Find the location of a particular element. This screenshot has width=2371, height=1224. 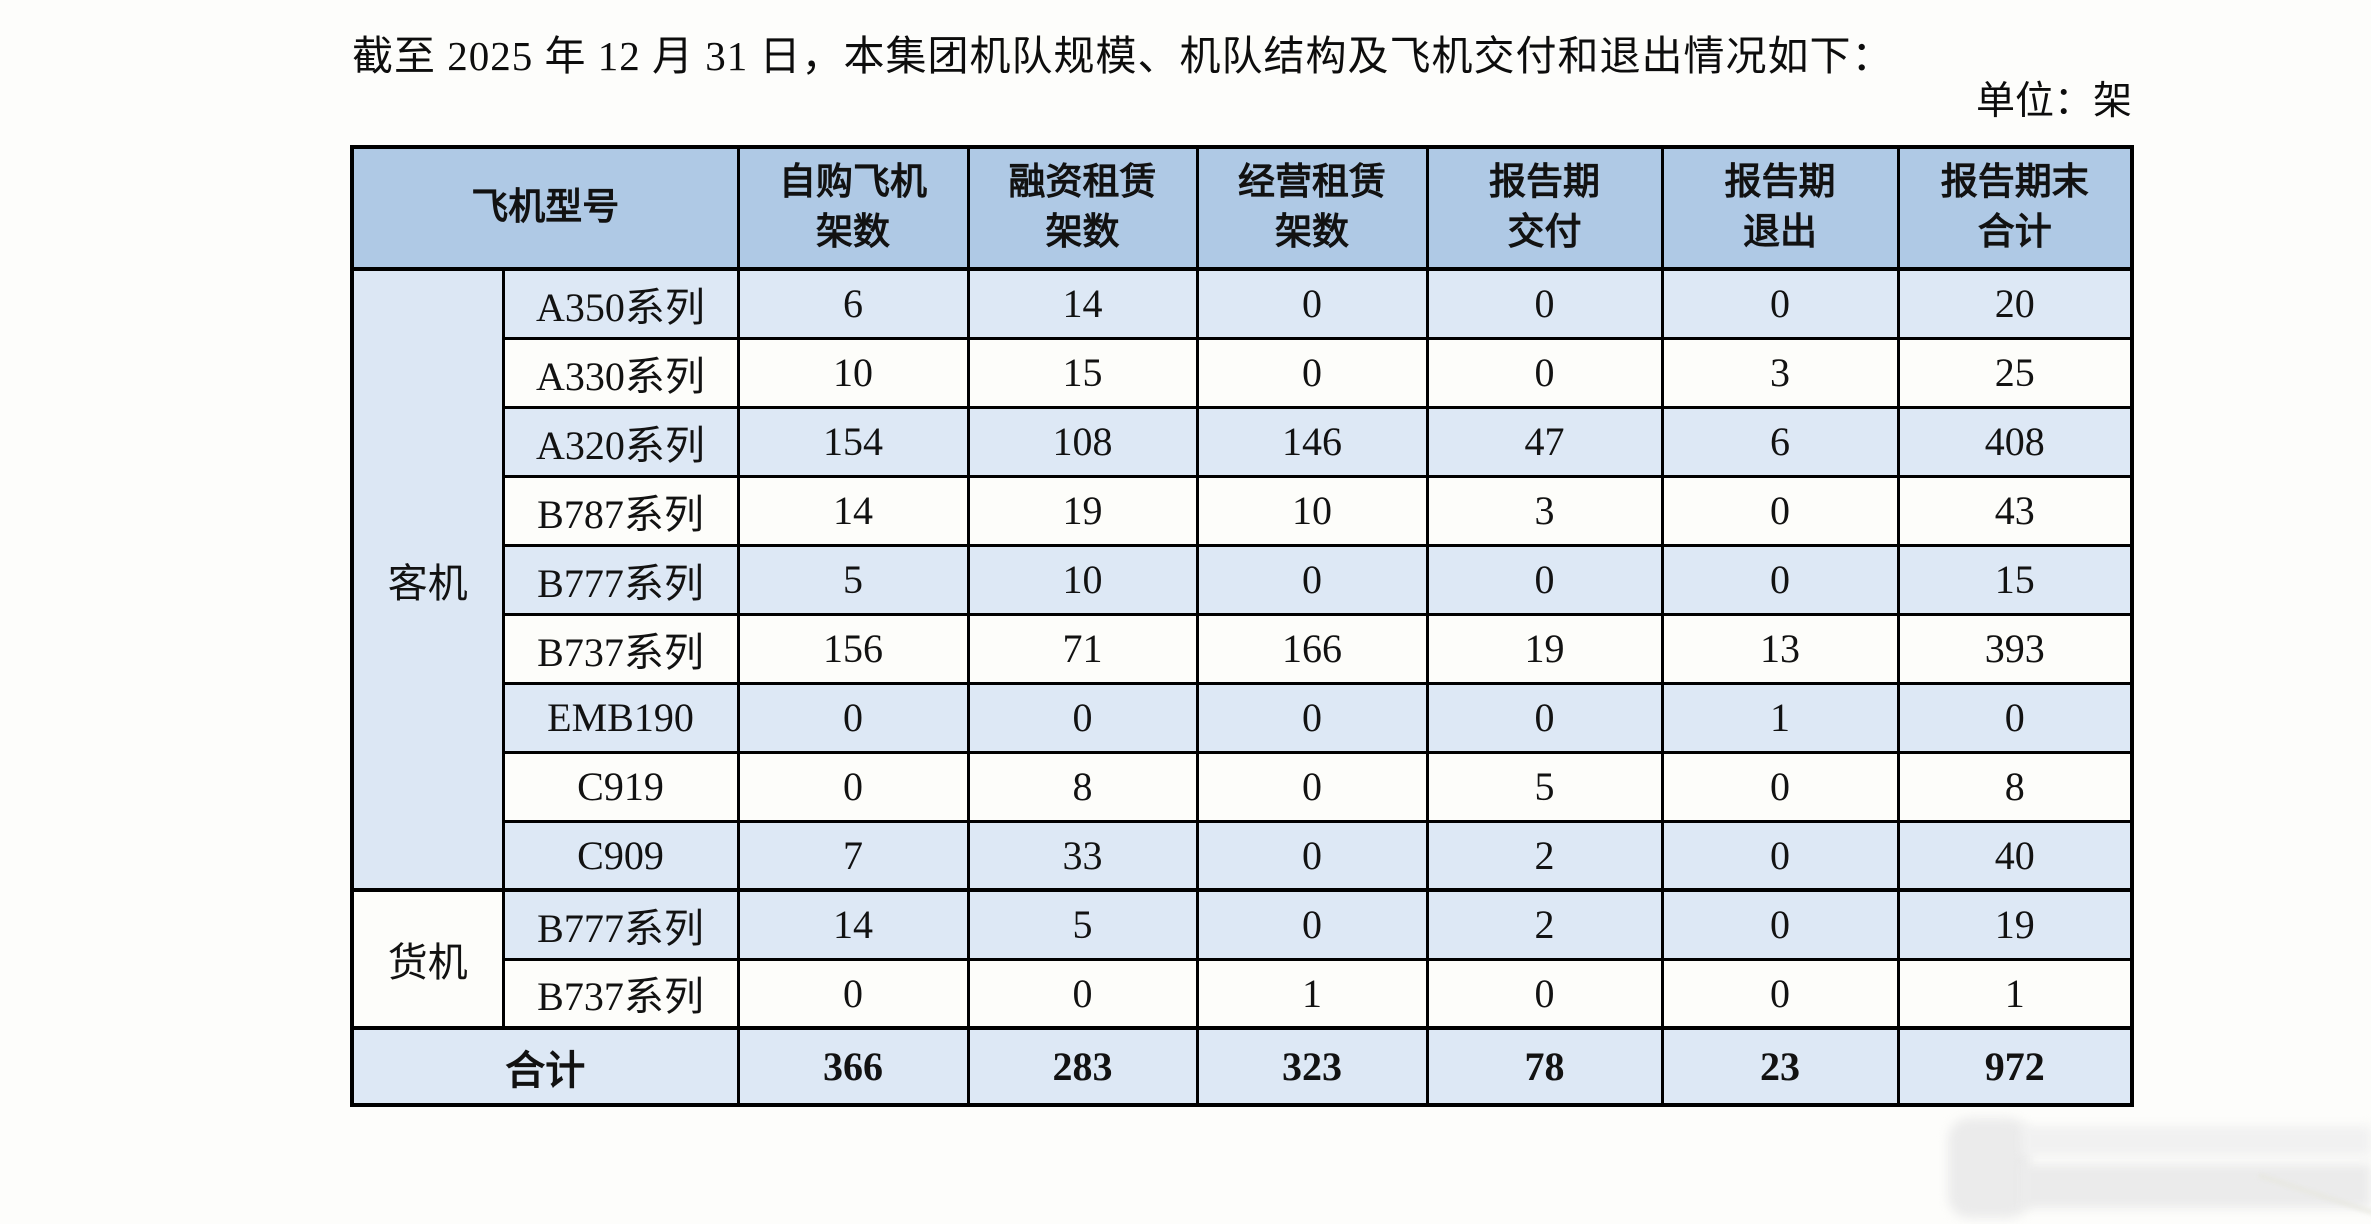

total-cell: 972 is located at coordinates (2015, 1066).